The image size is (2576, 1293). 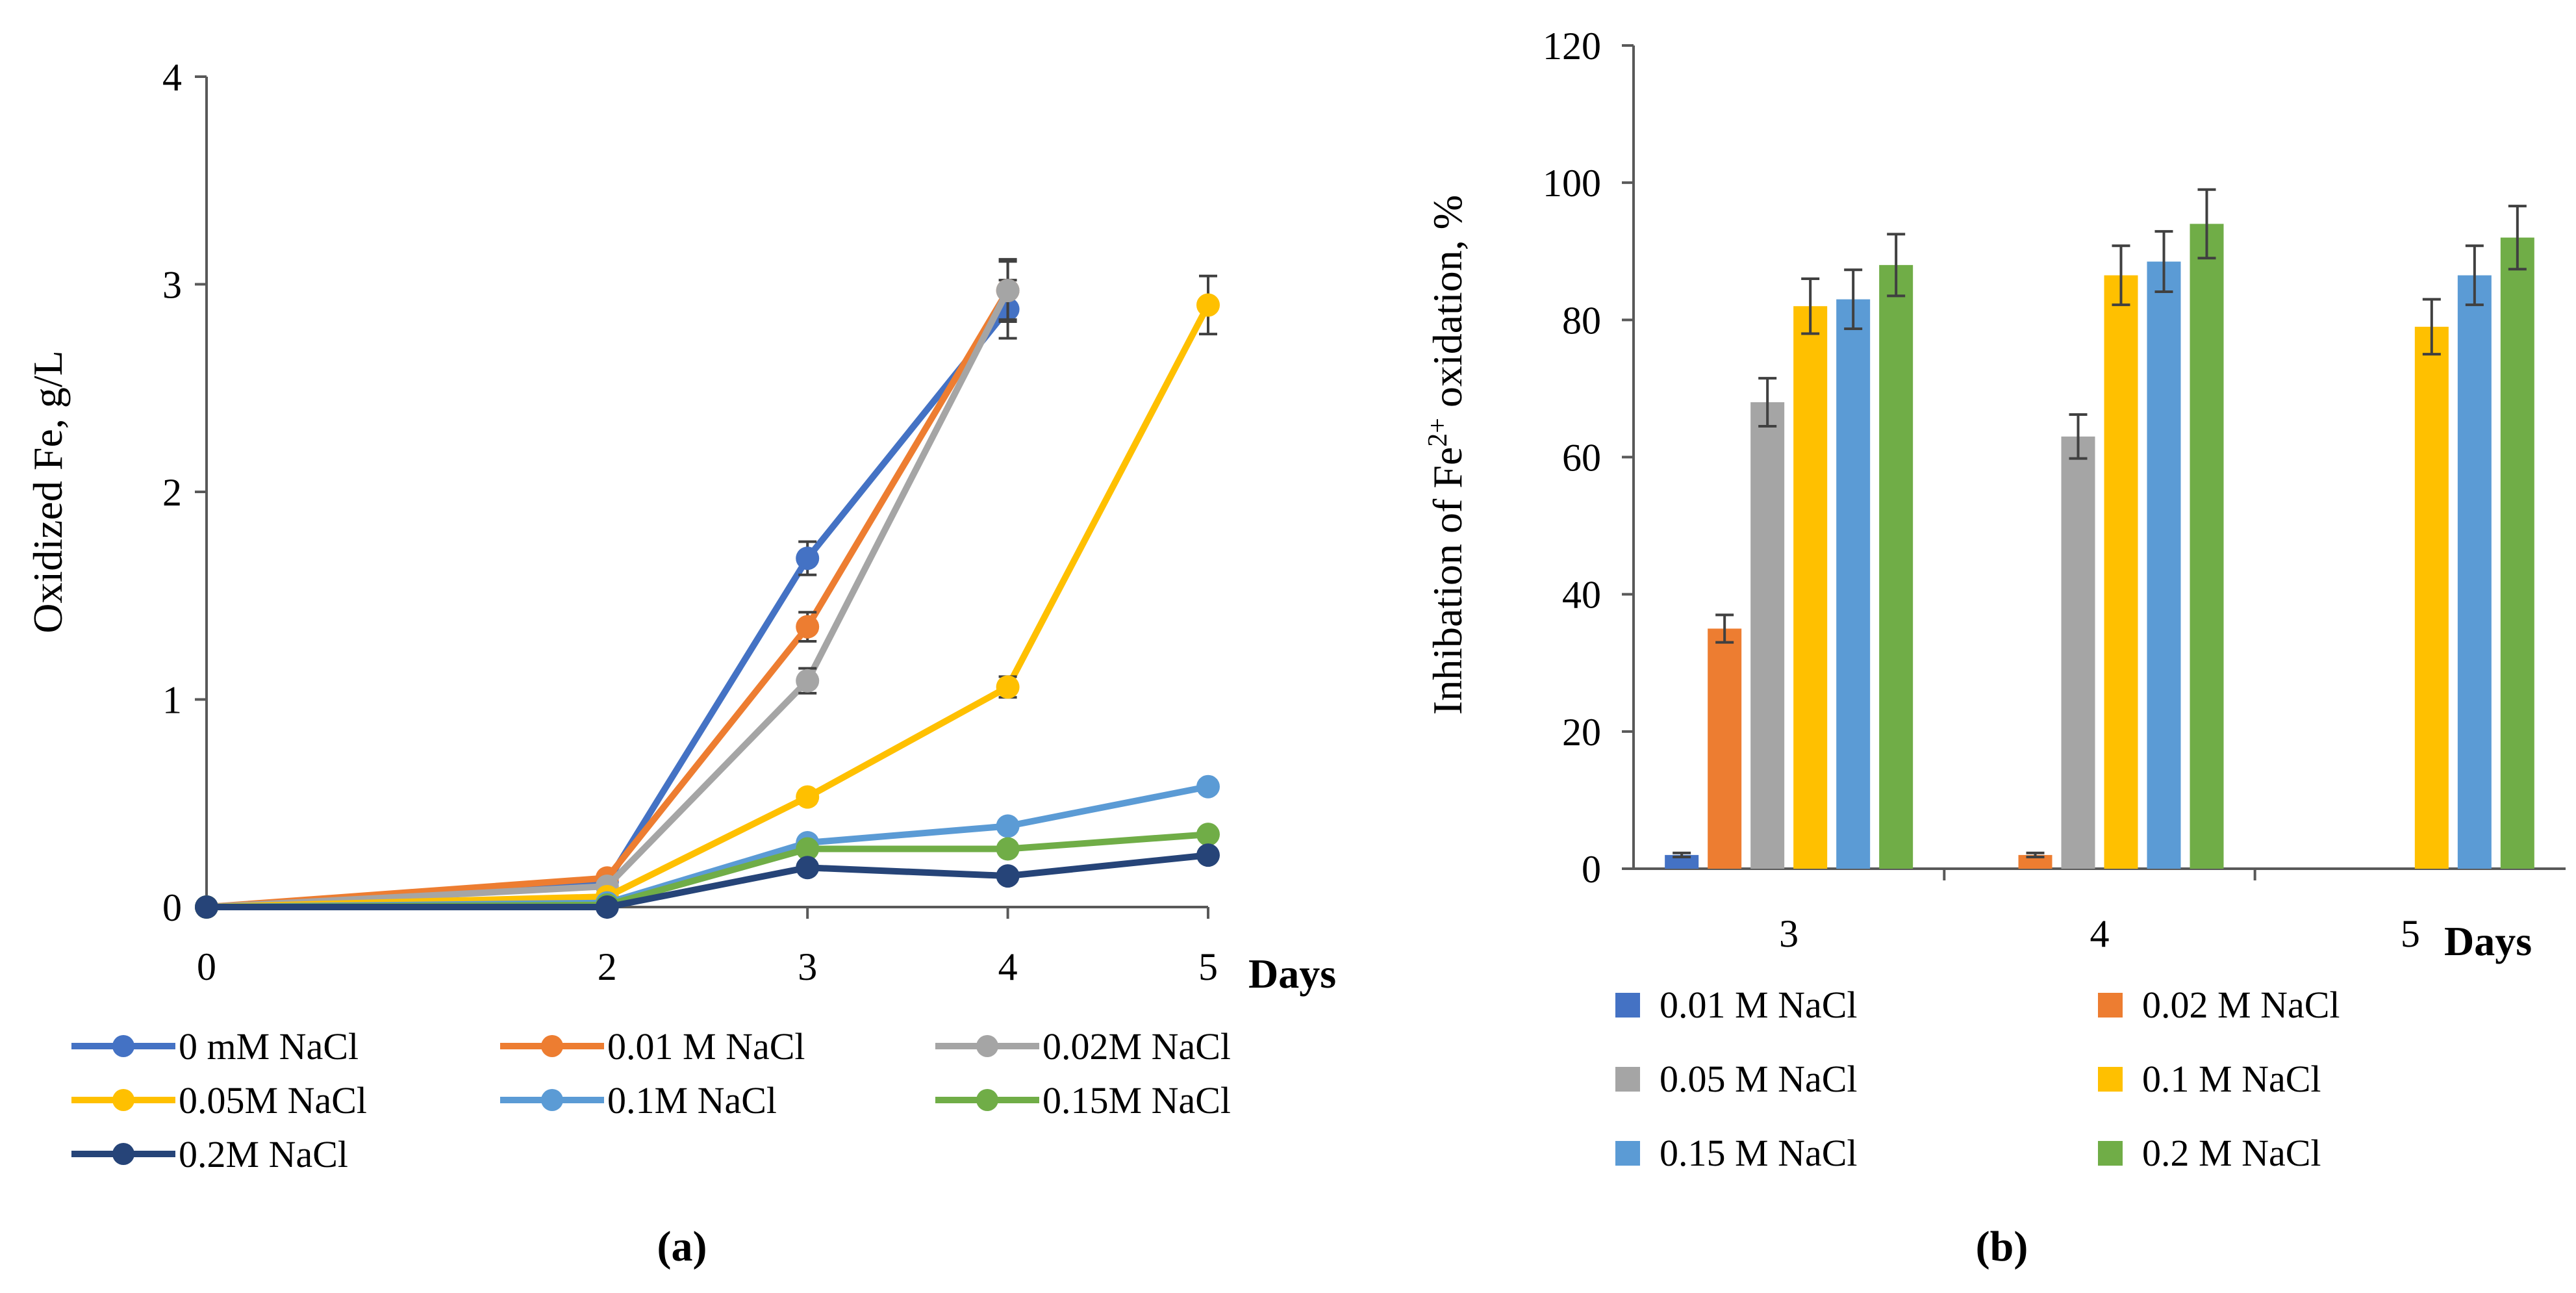 I want to click on a-legend-item: 0.01 M NaCl, so click(x=652, y=1046).